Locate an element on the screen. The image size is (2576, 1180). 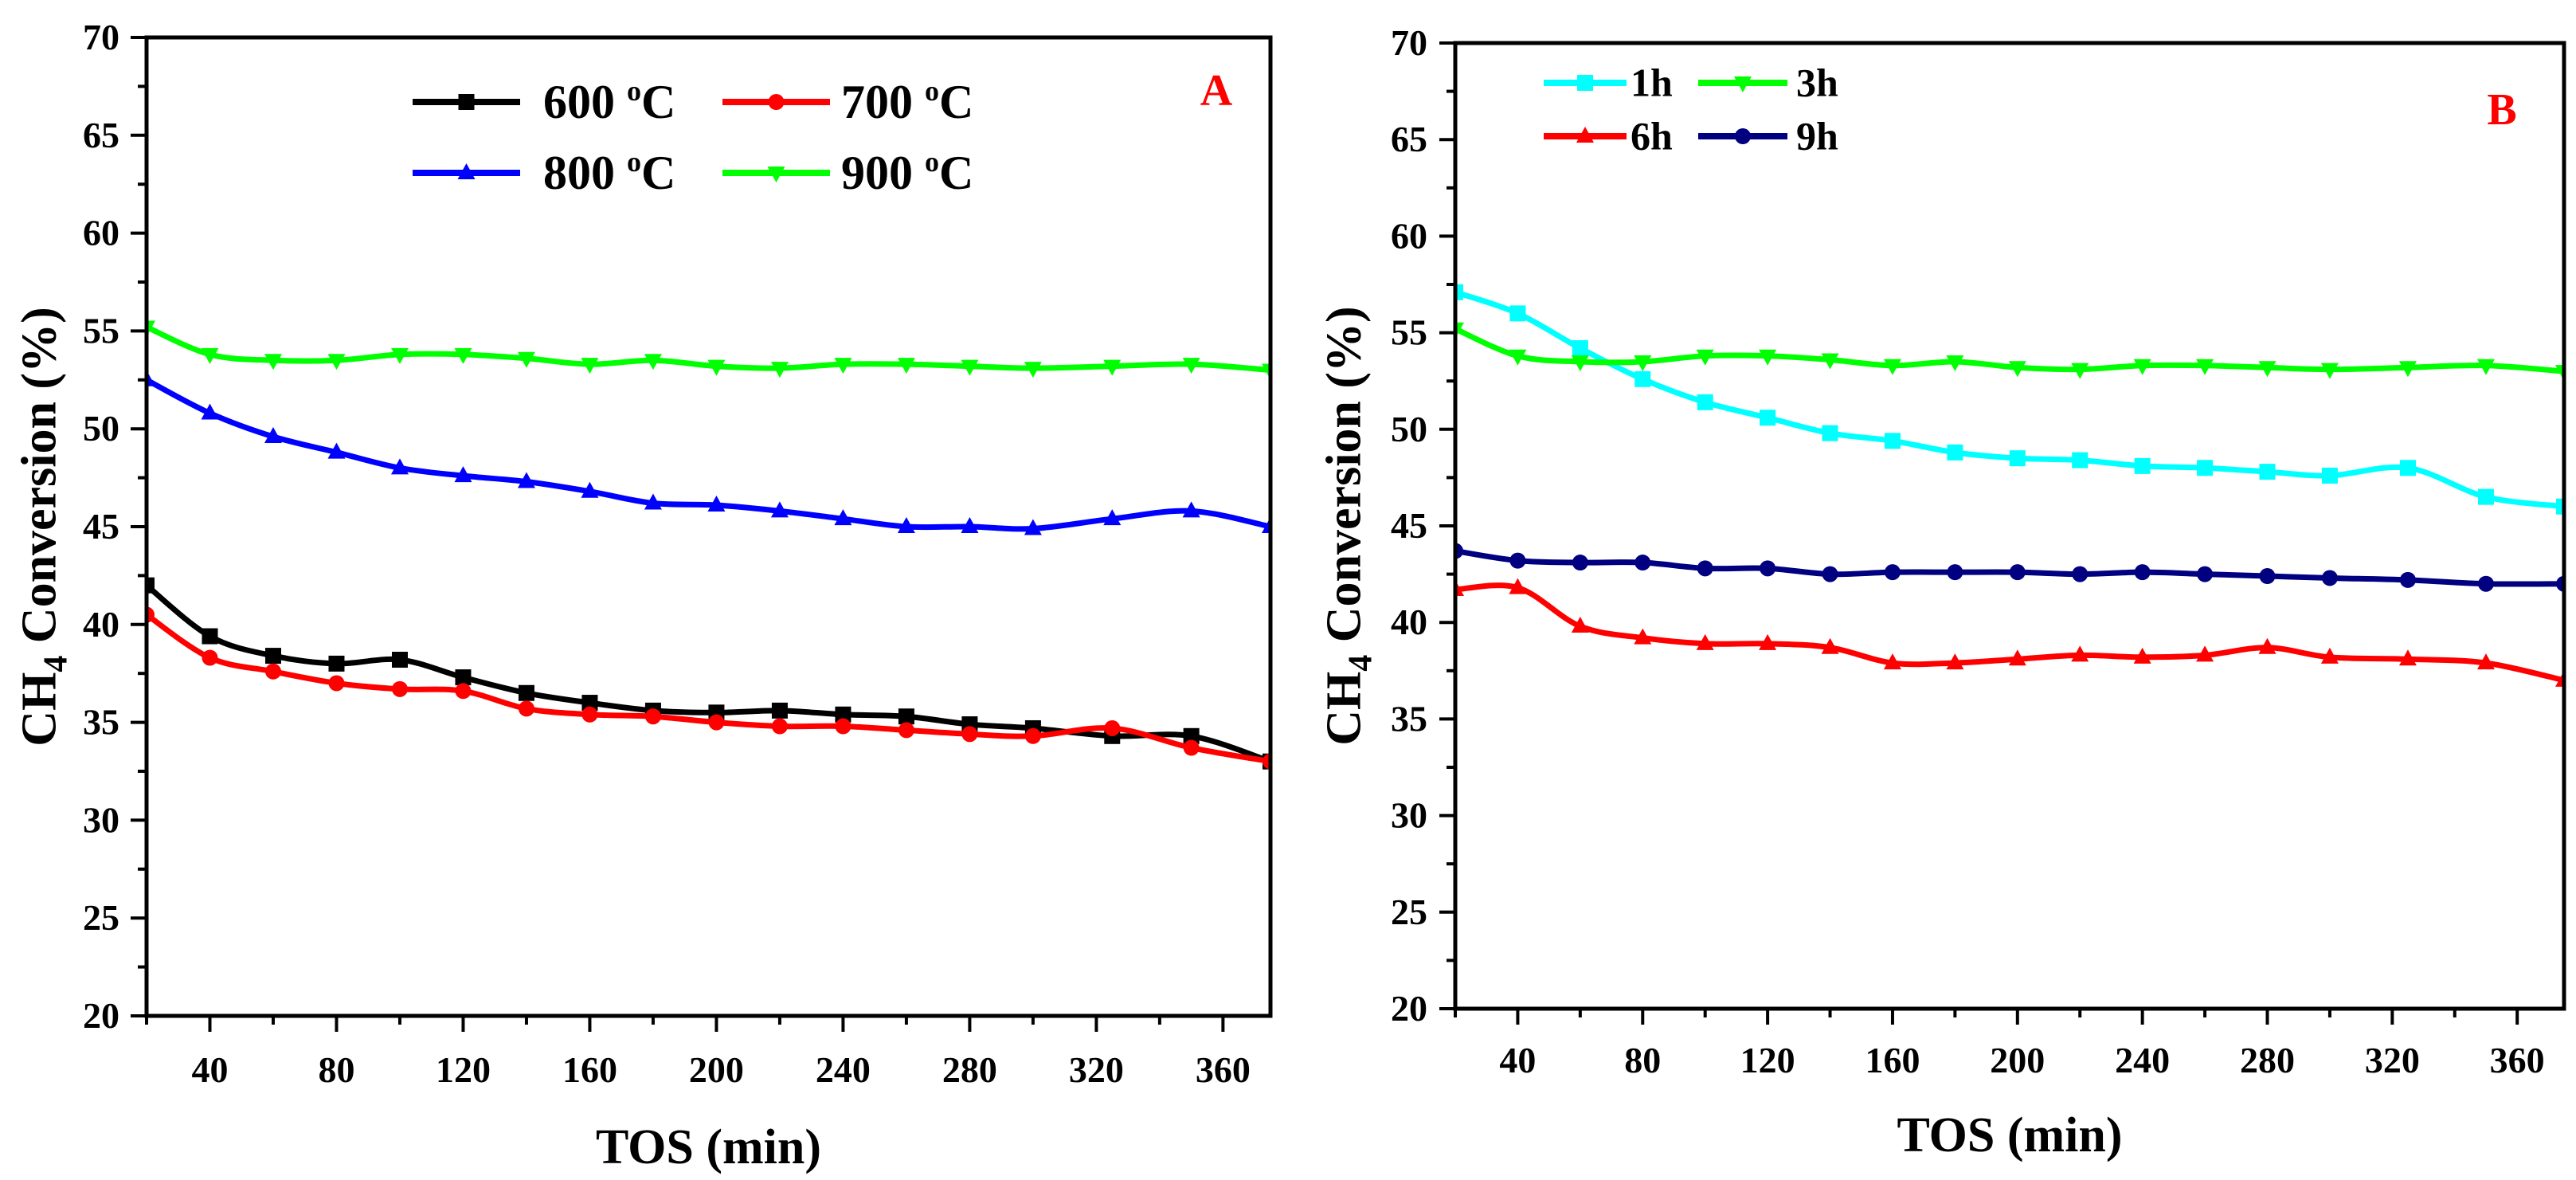
legend: 600 oC 700 oC 800 oC 900 oC is located at coordinates (693, 137).